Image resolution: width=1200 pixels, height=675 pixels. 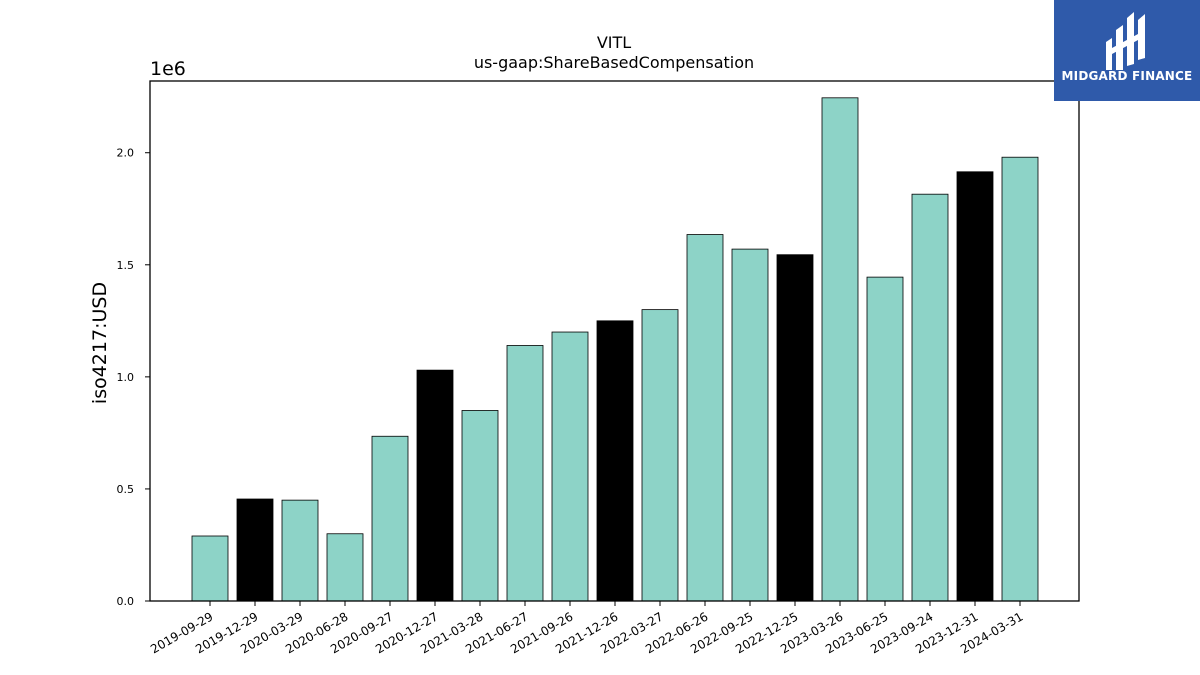 I want to click on y-tick-label: 0.0, so click(x=126, y=601).